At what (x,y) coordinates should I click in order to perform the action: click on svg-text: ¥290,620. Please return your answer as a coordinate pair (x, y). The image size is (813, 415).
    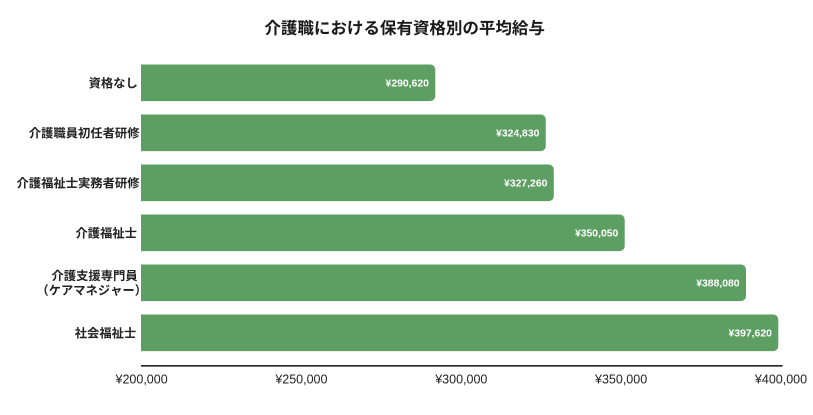
    Looking at the image, I should click on (408, 84).